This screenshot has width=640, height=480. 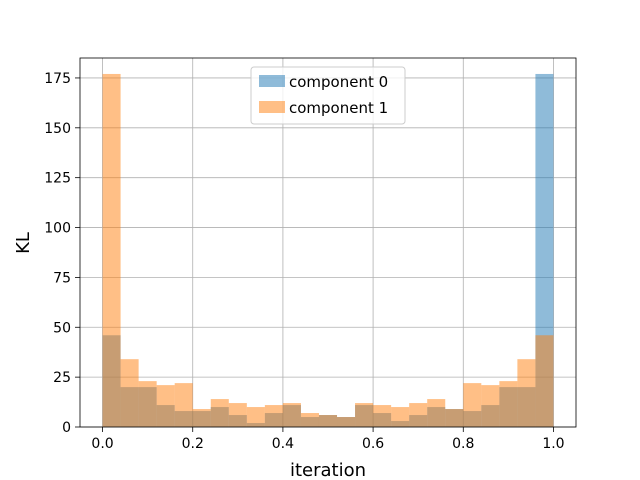 What do you see at coordinates (553, 444) in the screenshot?
I see `x-tick-label: 1.0` at bounding box center [553, 444].